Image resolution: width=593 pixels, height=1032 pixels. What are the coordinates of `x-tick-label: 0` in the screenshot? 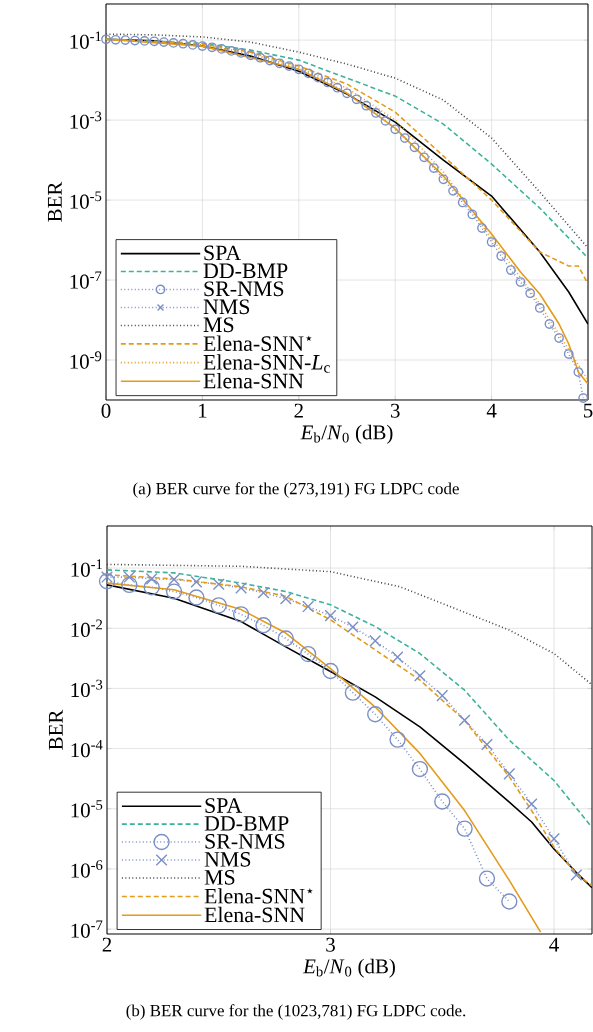 It's located at (106, 410).